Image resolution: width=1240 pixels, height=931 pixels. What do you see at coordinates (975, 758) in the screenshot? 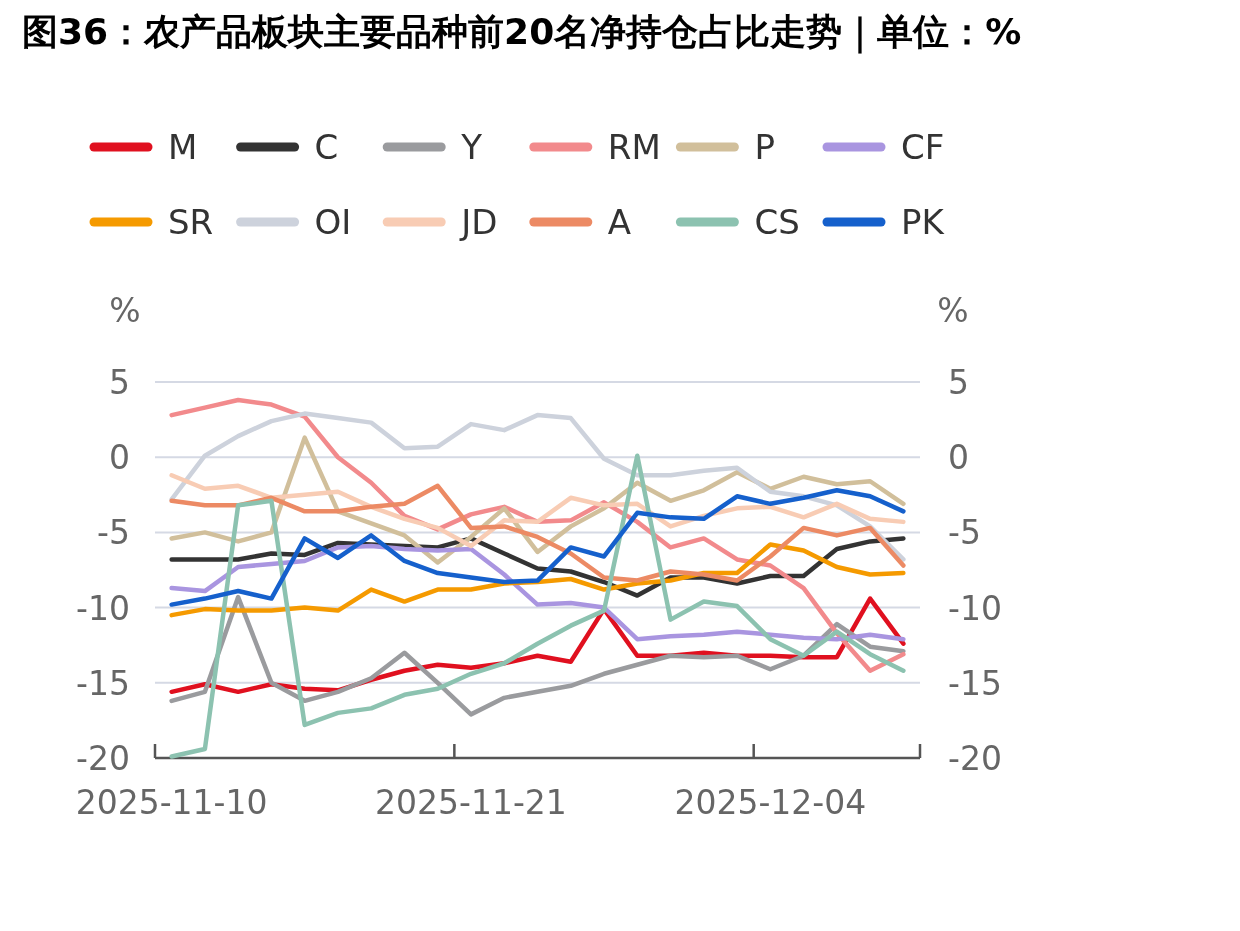
I see `y2-tick-label: -20` at bounding box center [975, 758].